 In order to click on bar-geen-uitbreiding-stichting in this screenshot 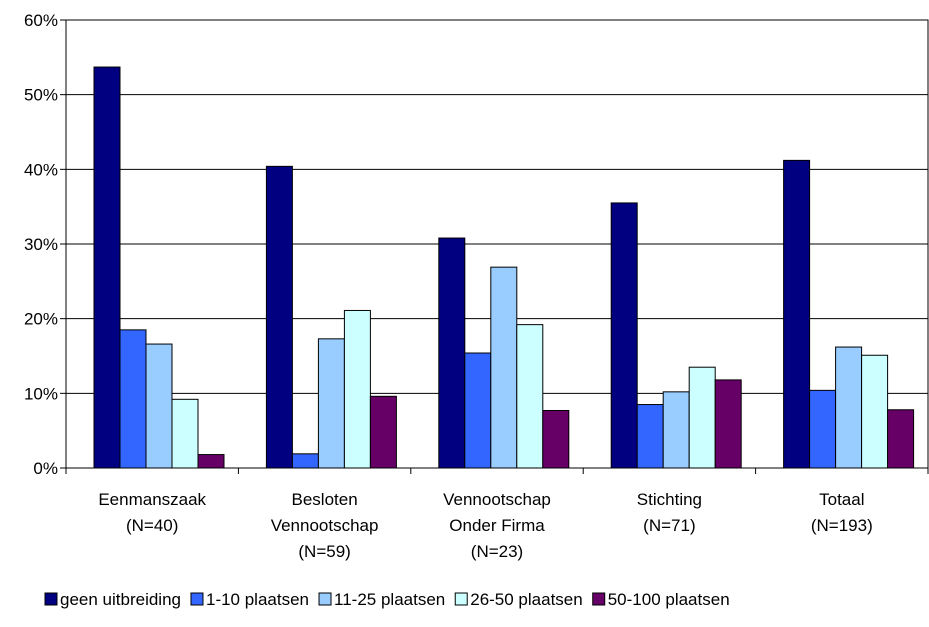, I will do `click(624, 335)`.